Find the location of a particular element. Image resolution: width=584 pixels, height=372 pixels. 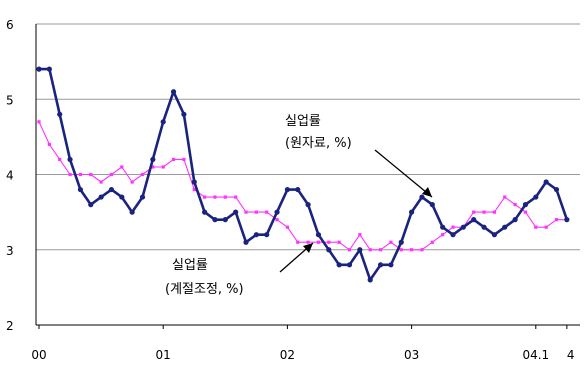

x-tick-label: 01 is located at coordinates (163, 355).